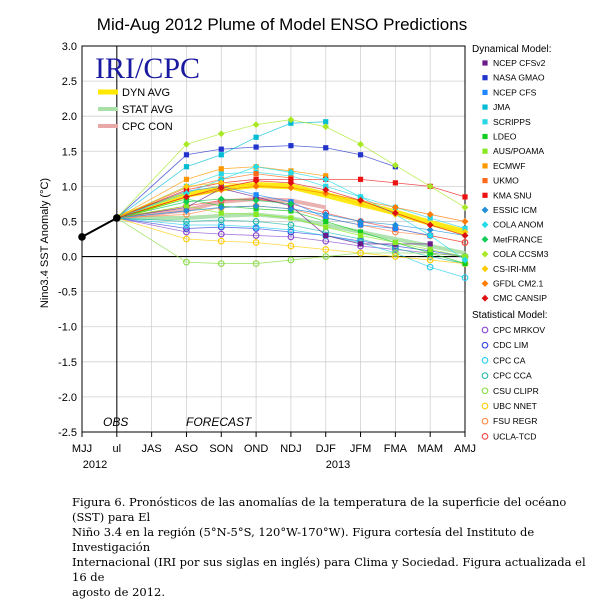 The image size is (616, 600). I want to click on y-tick-label: 0.5, so click(69, 222).